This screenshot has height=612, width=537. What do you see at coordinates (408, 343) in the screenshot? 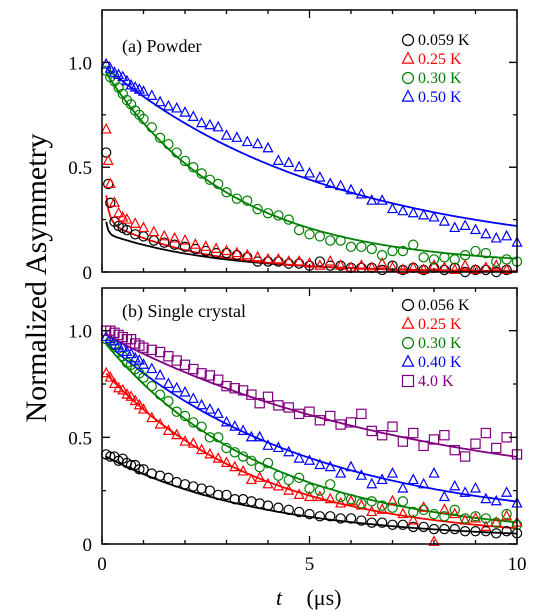
I see `legend-marker-0-30-k` at bounding box center [408, 343].